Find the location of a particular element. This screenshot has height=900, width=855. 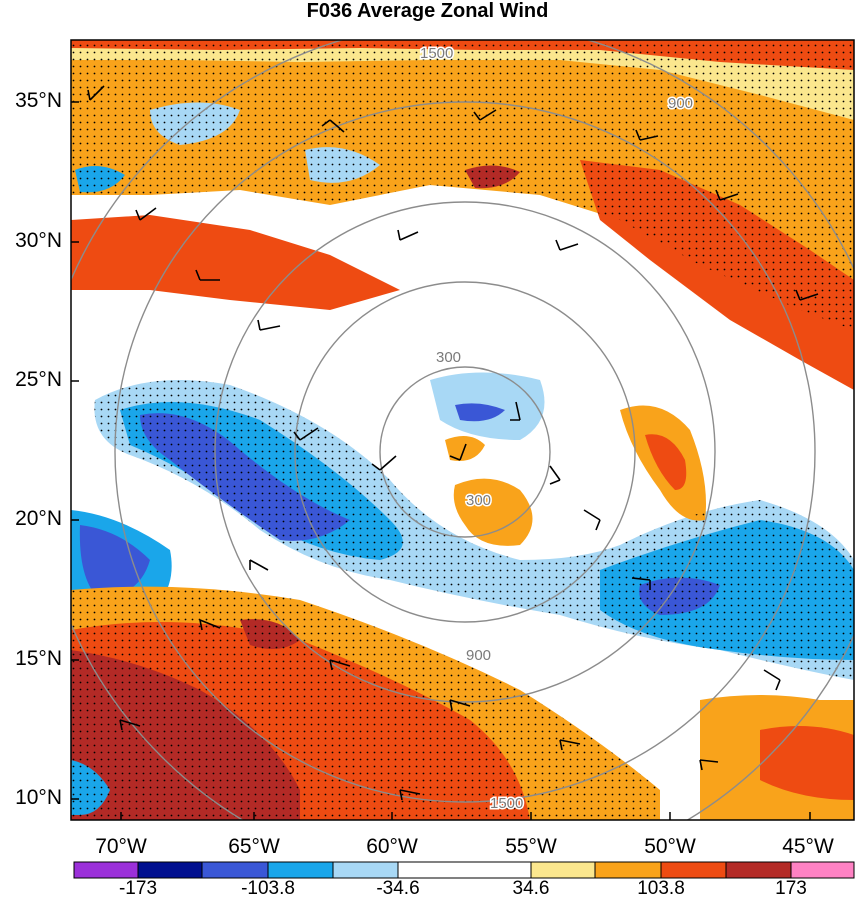

lon-label-45w: 45°W is located at coordinates (808, 846).